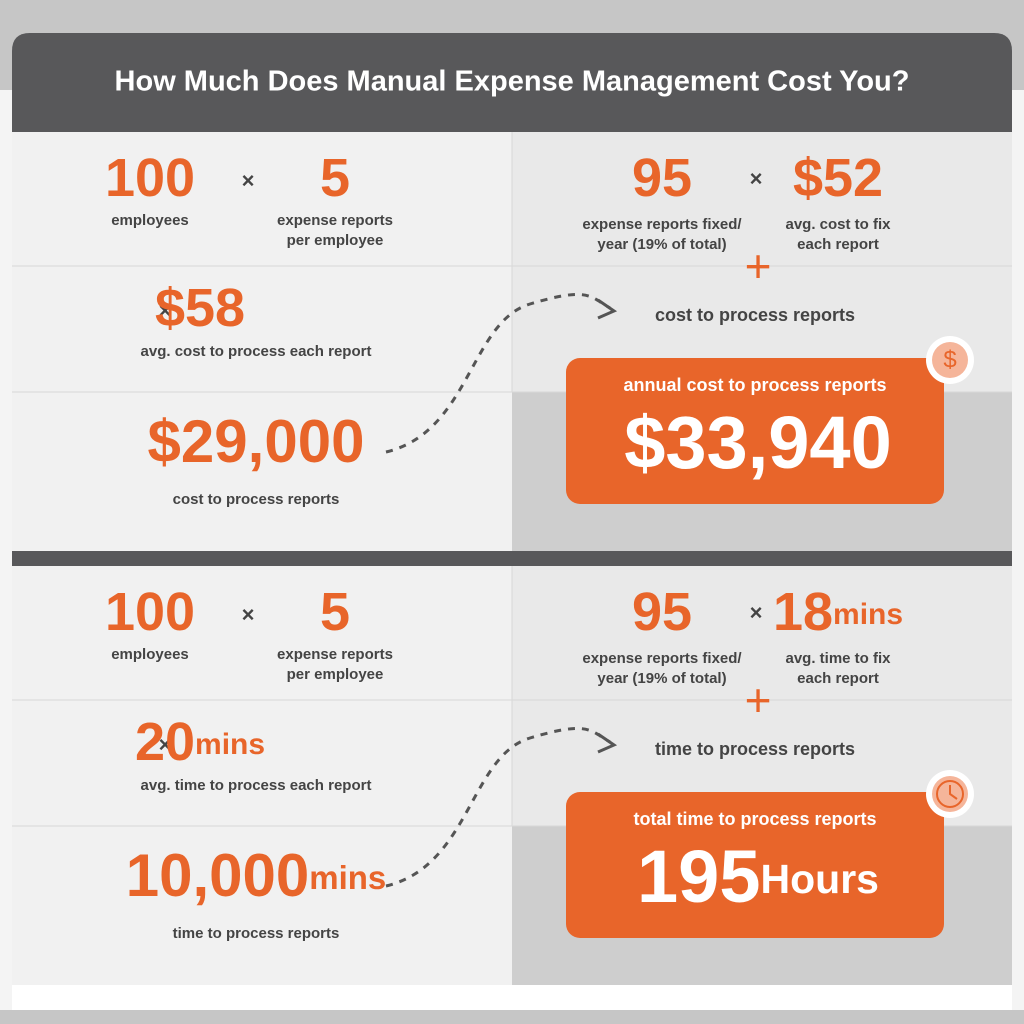 This screenshot has width=1024, height=1024. I want to click on figure: $58, so click(200, 308).